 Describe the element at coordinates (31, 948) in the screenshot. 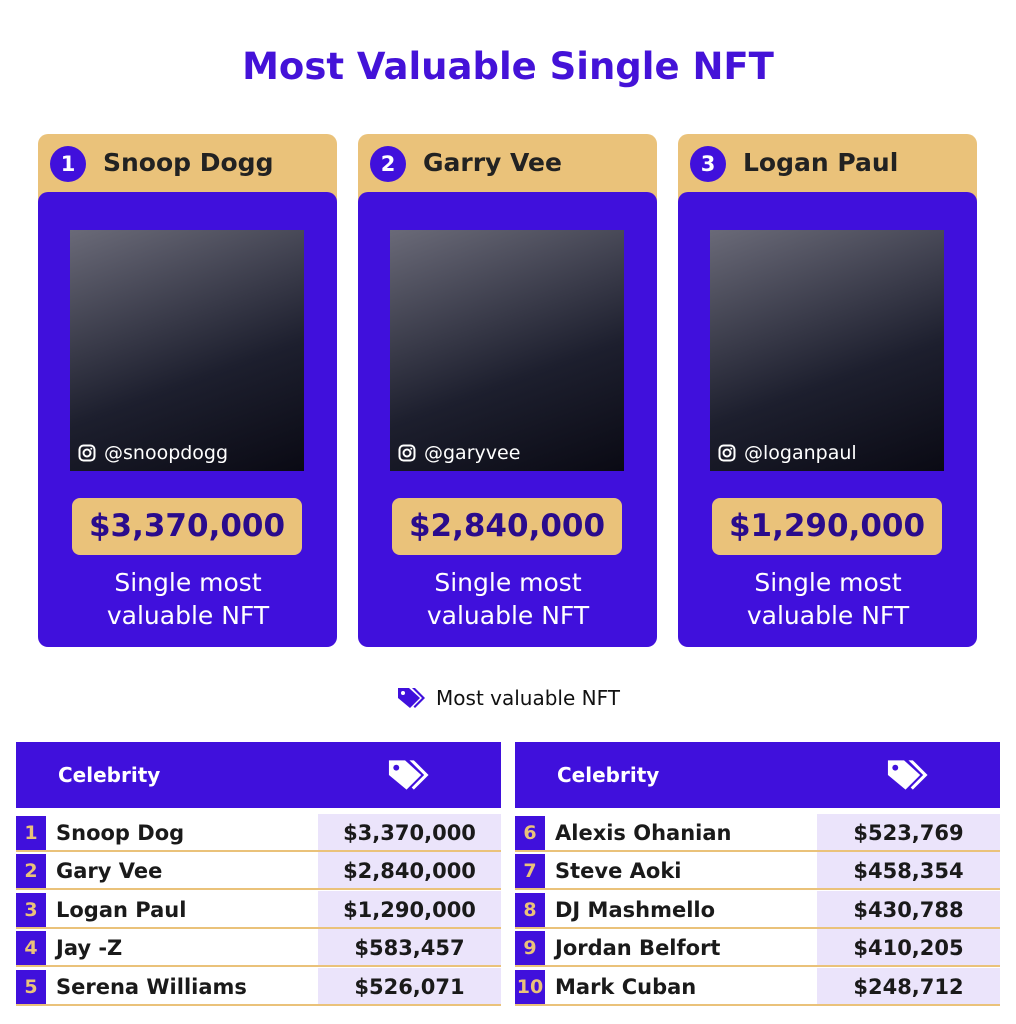

I see `rank: 4` at that location.